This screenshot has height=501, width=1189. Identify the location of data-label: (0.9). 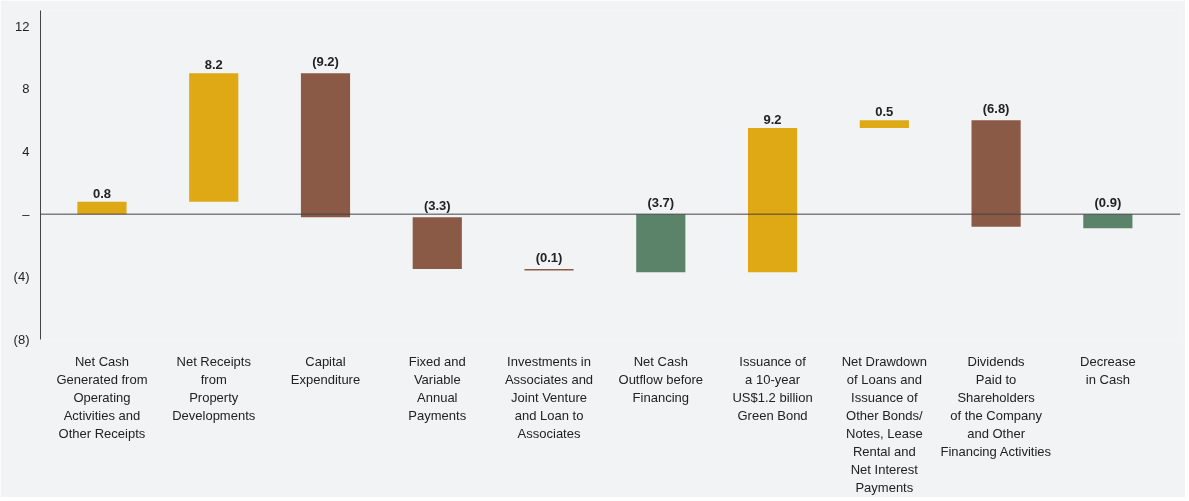
(1108, 203).